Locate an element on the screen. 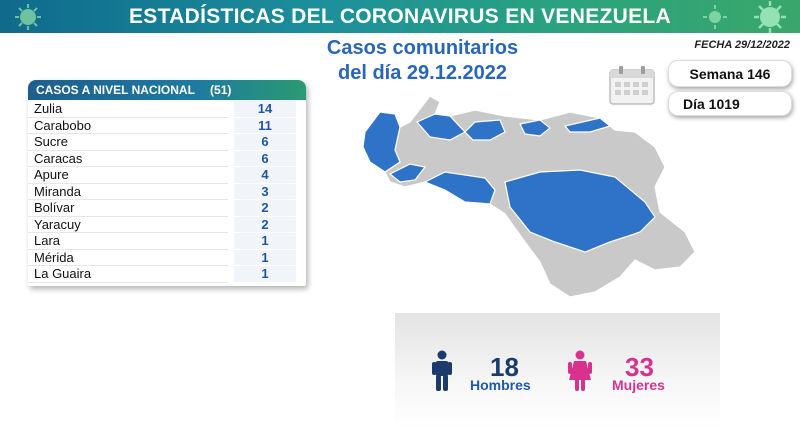 This screenshot has height=445, width=800. state-name: La Guaira is located at coordinates (128, 274).